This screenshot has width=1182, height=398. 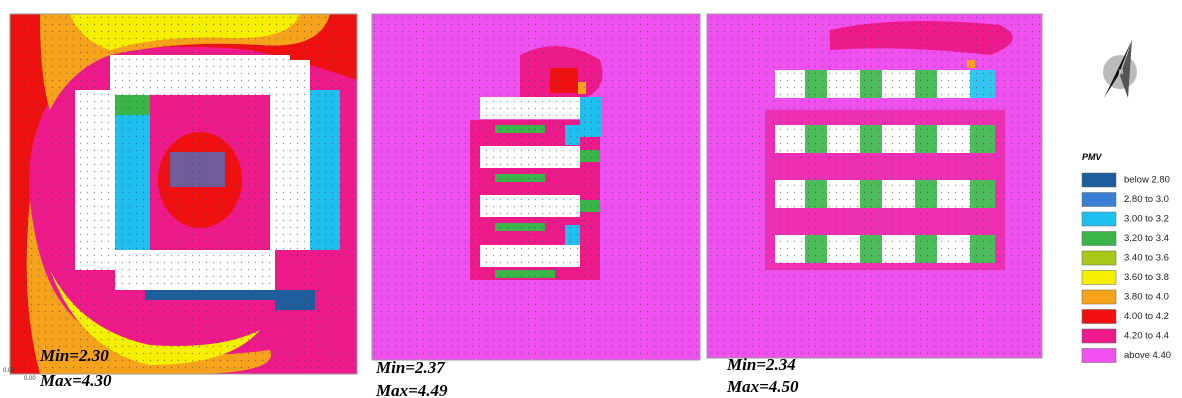 I want to click on legend-label: 4.20 to 4.4, so click(x=1146, y=336).